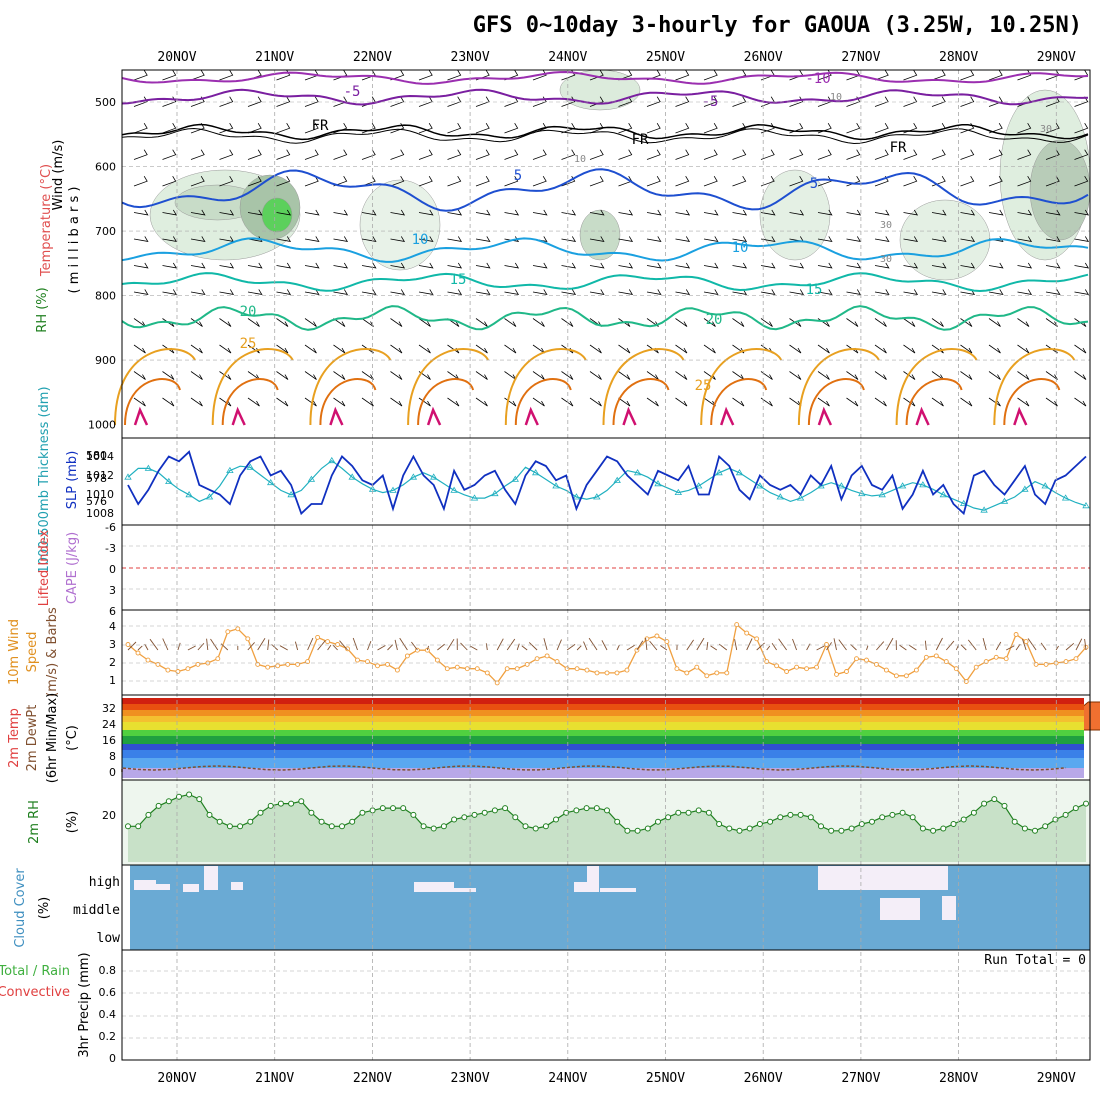  What do you see at coordinates (14, 652) in the screenshot?
I see `wind10m-axis-label: 10m Wind` at bounding box center [14, 652].